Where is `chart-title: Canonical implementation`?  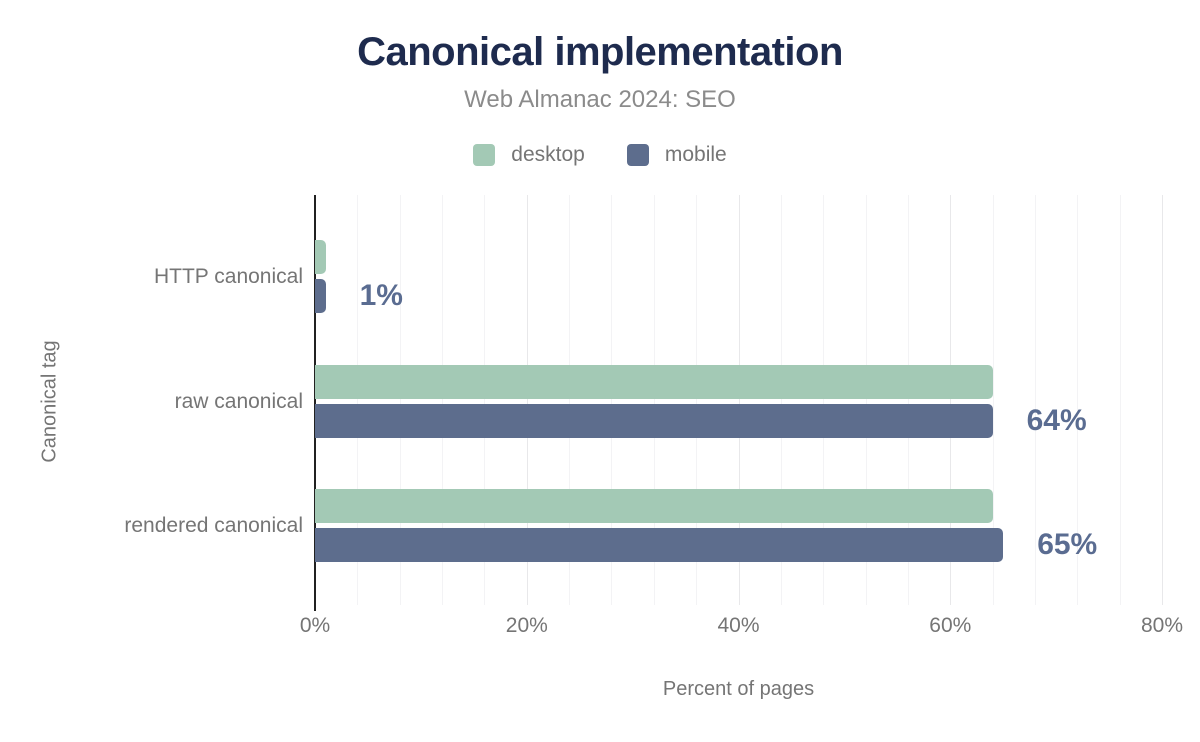 chart-title: Canonical implementation is located at coordinates (600, 52).